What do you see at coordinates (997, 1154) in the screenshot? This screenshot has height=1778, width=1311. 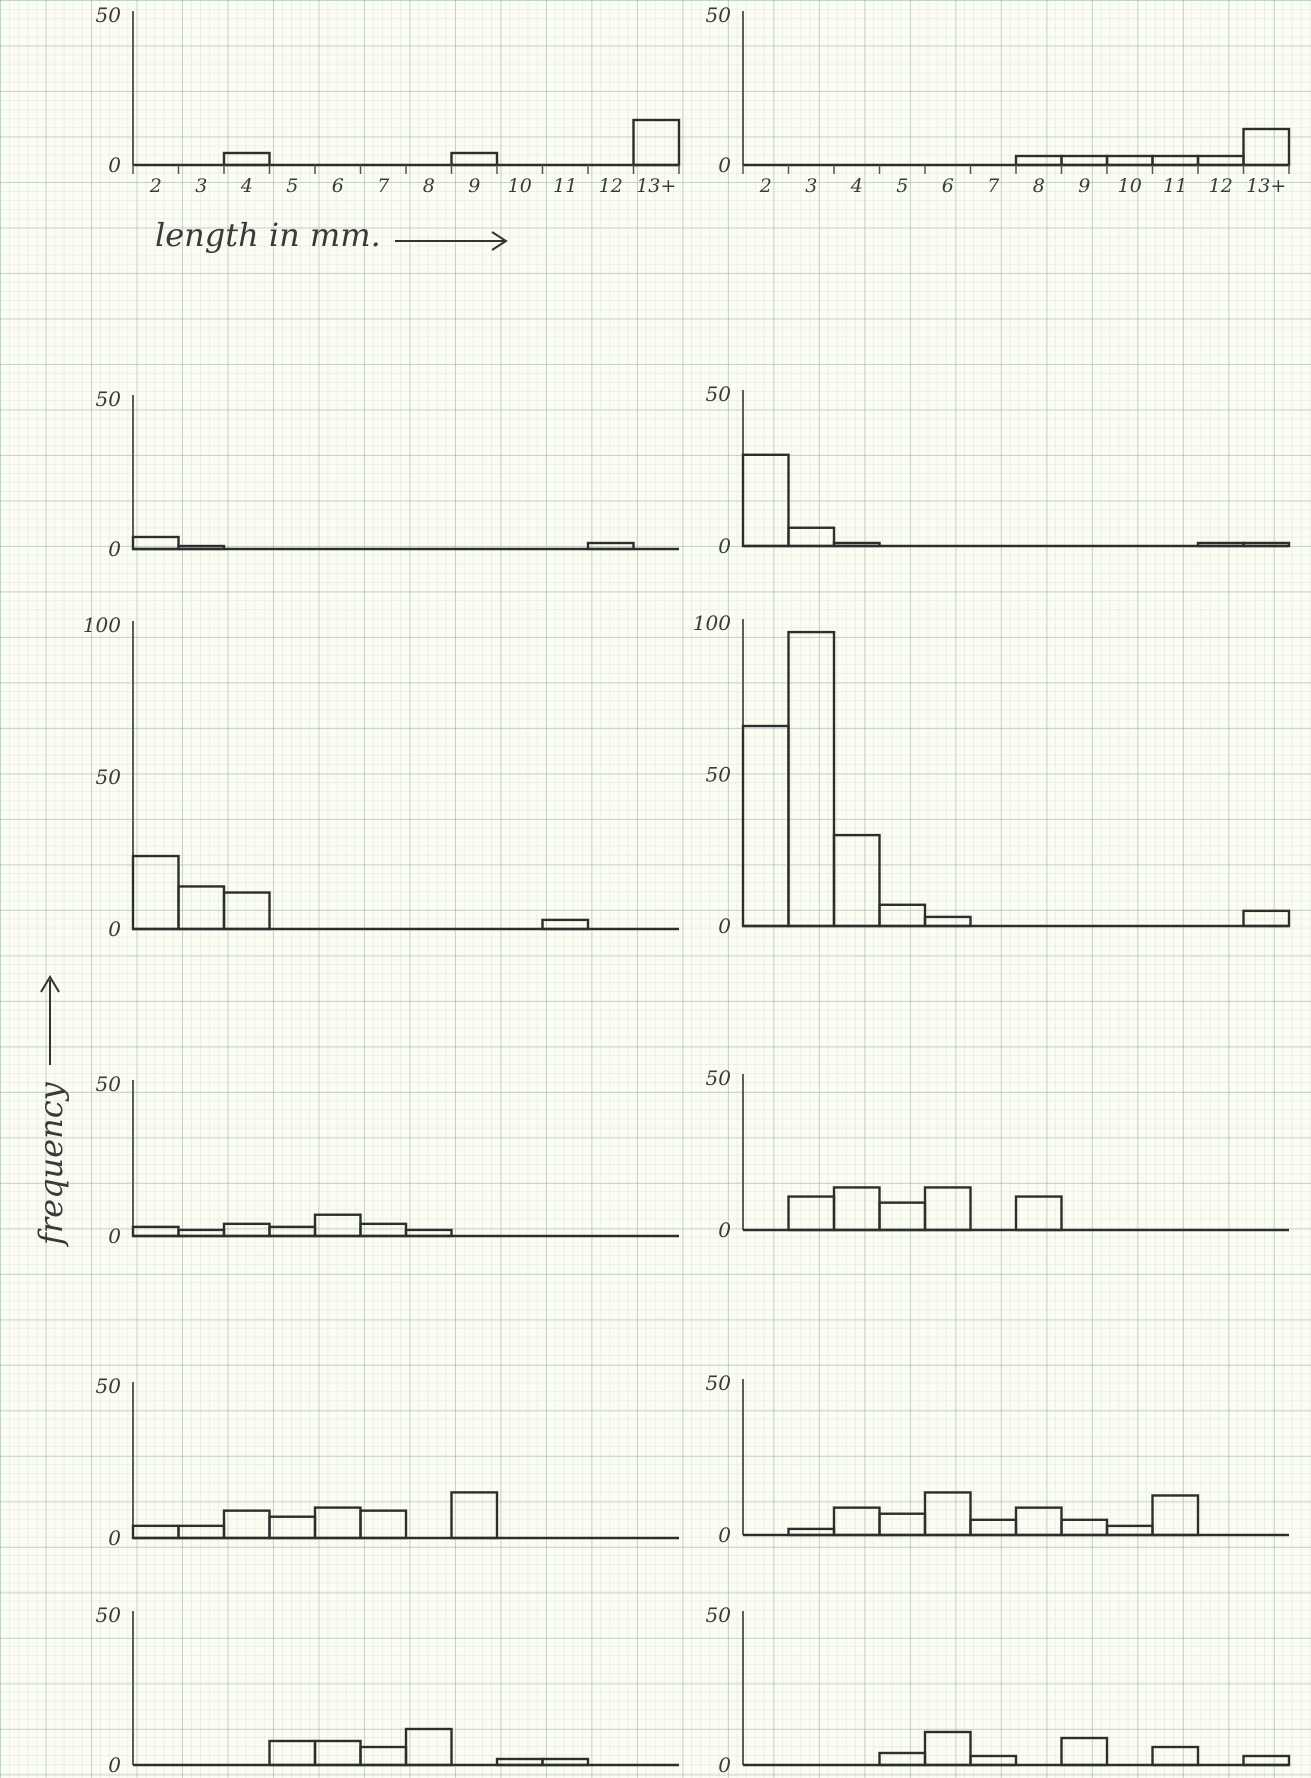 I see `histogram-panel-row4-right: 50 0` at bounding box center [997, 1154].